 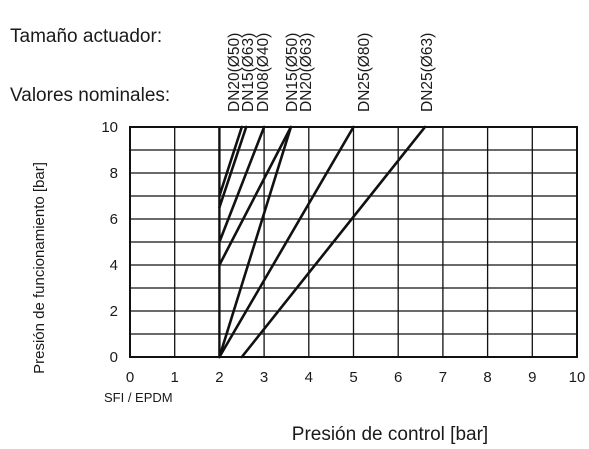 What do you see at coordinates (114, 265) in the screenshot?
I see `y-tick-label: 4` at bounding box center [114, 265].